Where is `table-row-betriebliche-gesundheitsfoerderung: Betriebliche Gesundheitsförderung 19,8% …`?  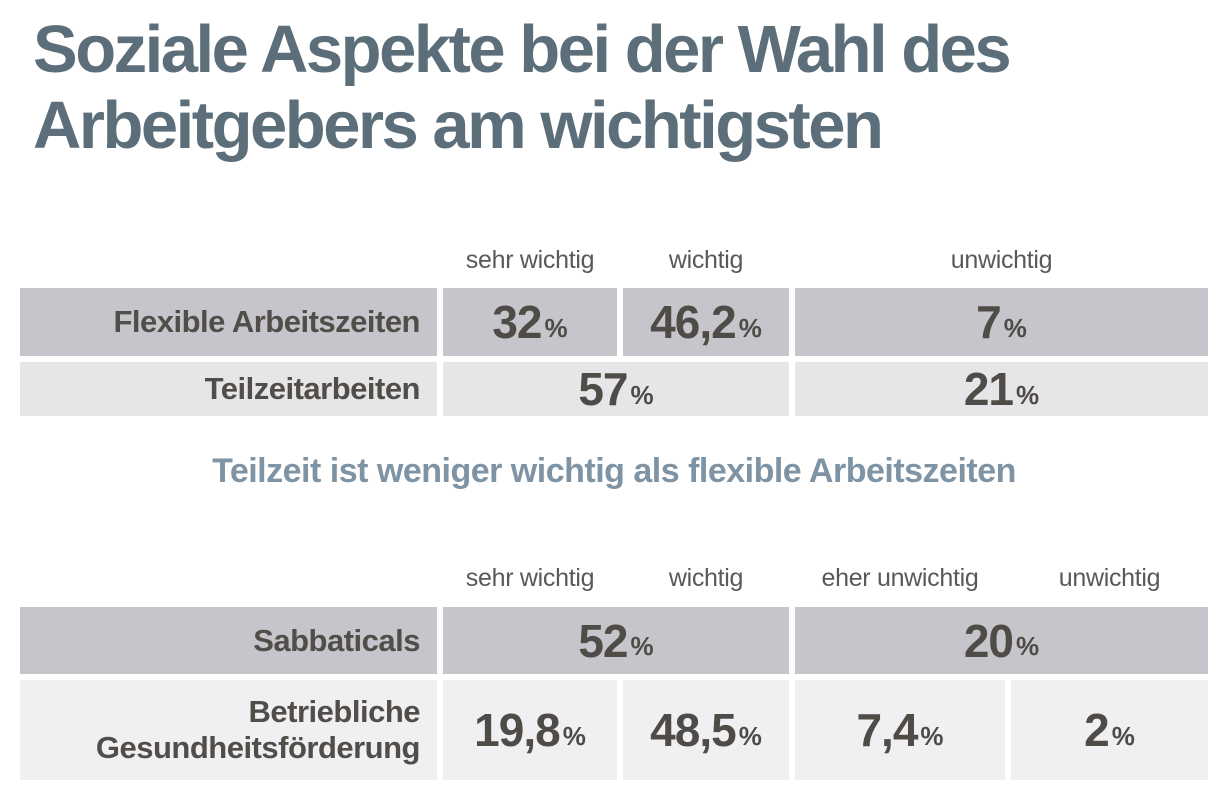
table-row-betriebliche-gesundheitsfoerderung: Betriebliche Gesundheitsförderung 19,8% … is located at coordinates (614, 730).